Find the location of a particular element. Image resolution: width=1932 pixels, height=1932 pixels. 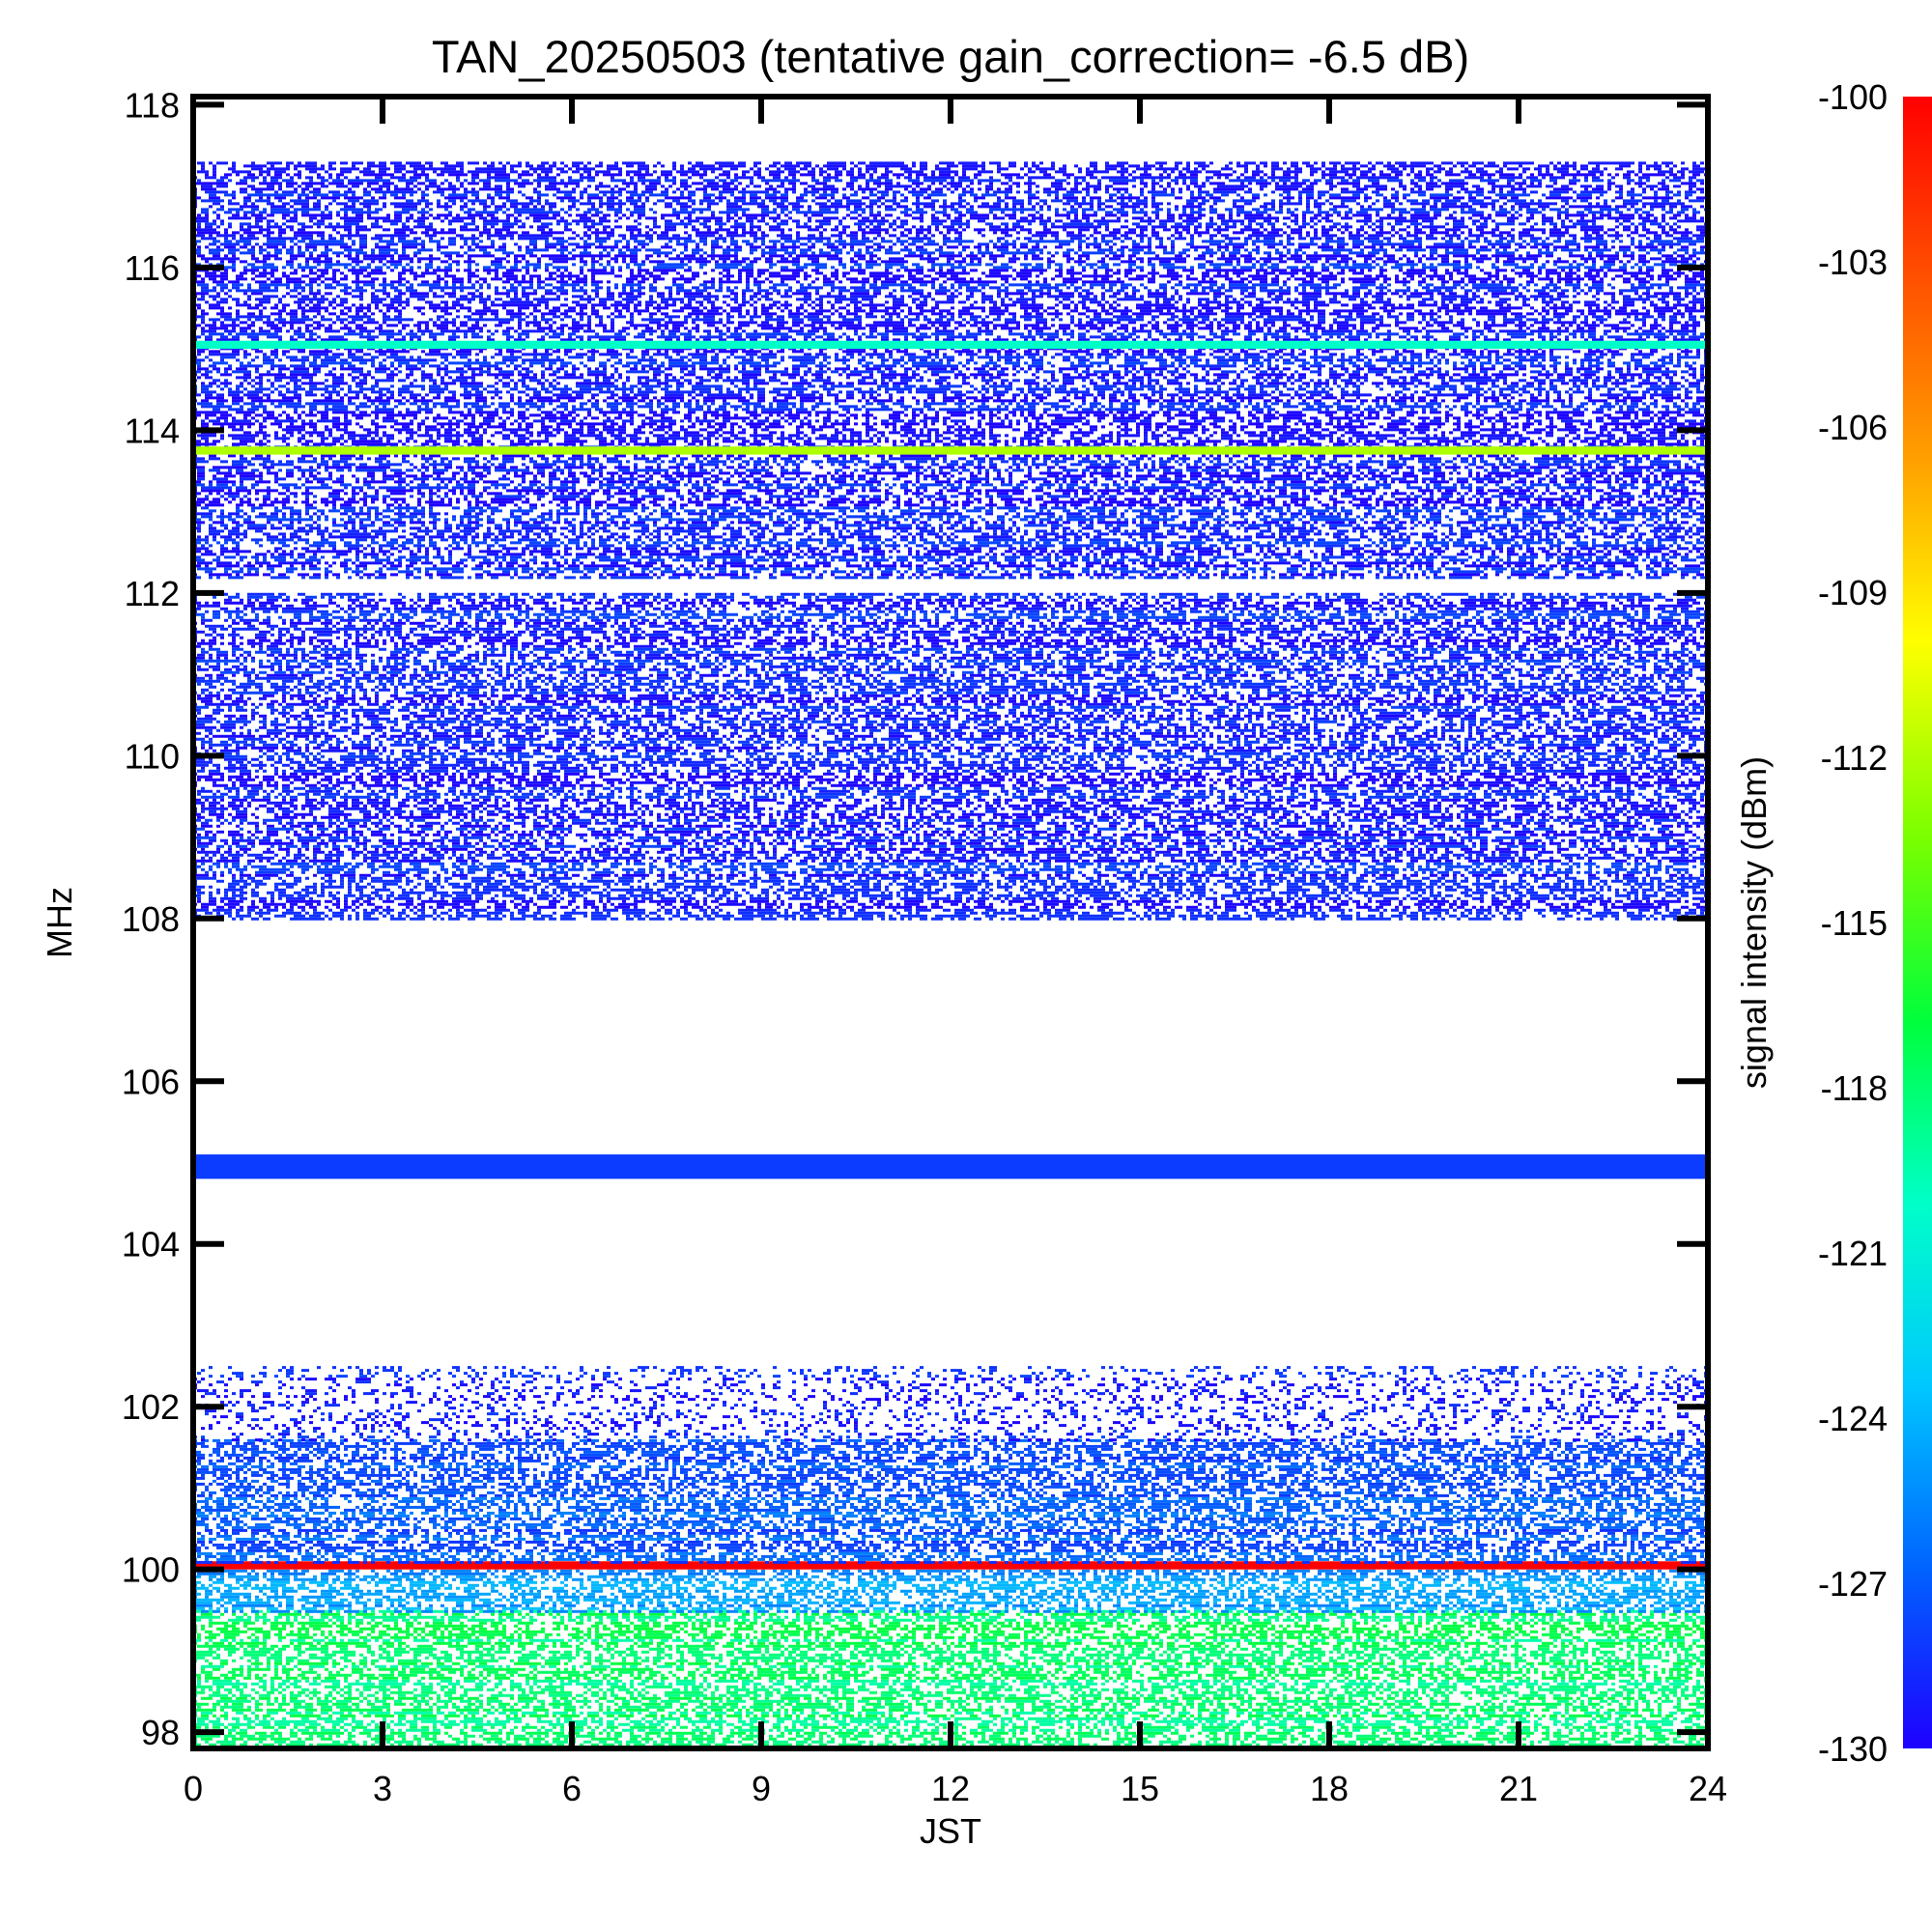

colorbar is located at coordinates (1917, 922).